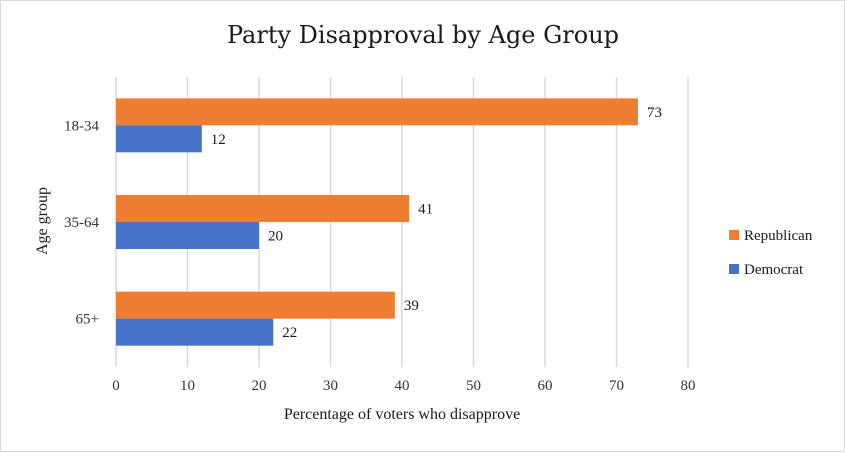 The image size is (845, 453). Describe the element at coordinates (402, 414) in the screenshot. I see `x-axis-title: Percentage of voters who disapprove` at that location.